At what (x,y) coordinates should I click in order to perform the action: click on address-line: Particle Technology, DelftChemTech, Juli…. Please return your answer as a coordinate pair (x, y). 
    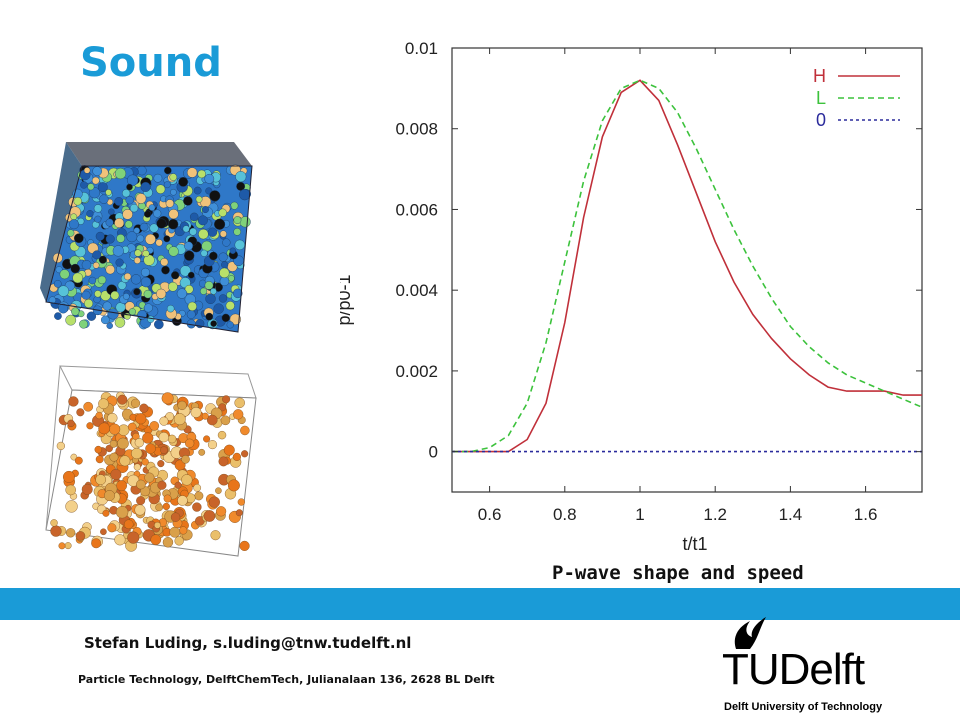
    Looking at the image, I should click on (286, 679).